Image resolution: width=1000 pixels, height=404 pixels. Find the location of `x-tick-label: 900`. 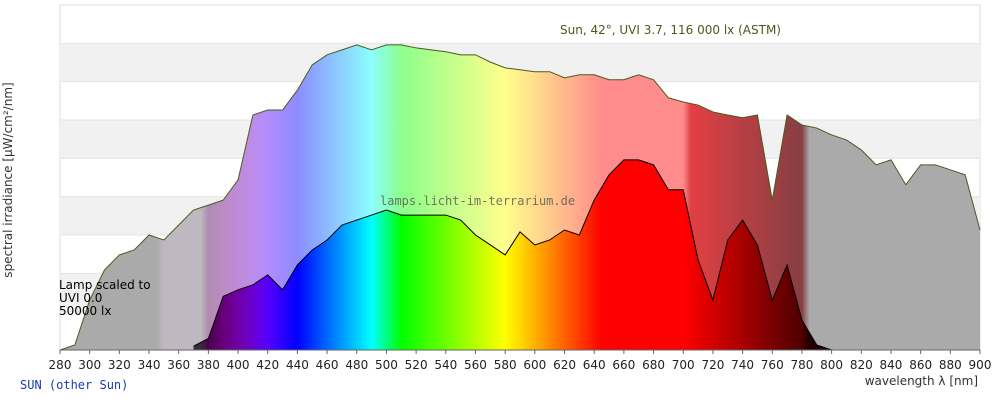

x-tick-label: 900 is located at coordinates (980, 365).